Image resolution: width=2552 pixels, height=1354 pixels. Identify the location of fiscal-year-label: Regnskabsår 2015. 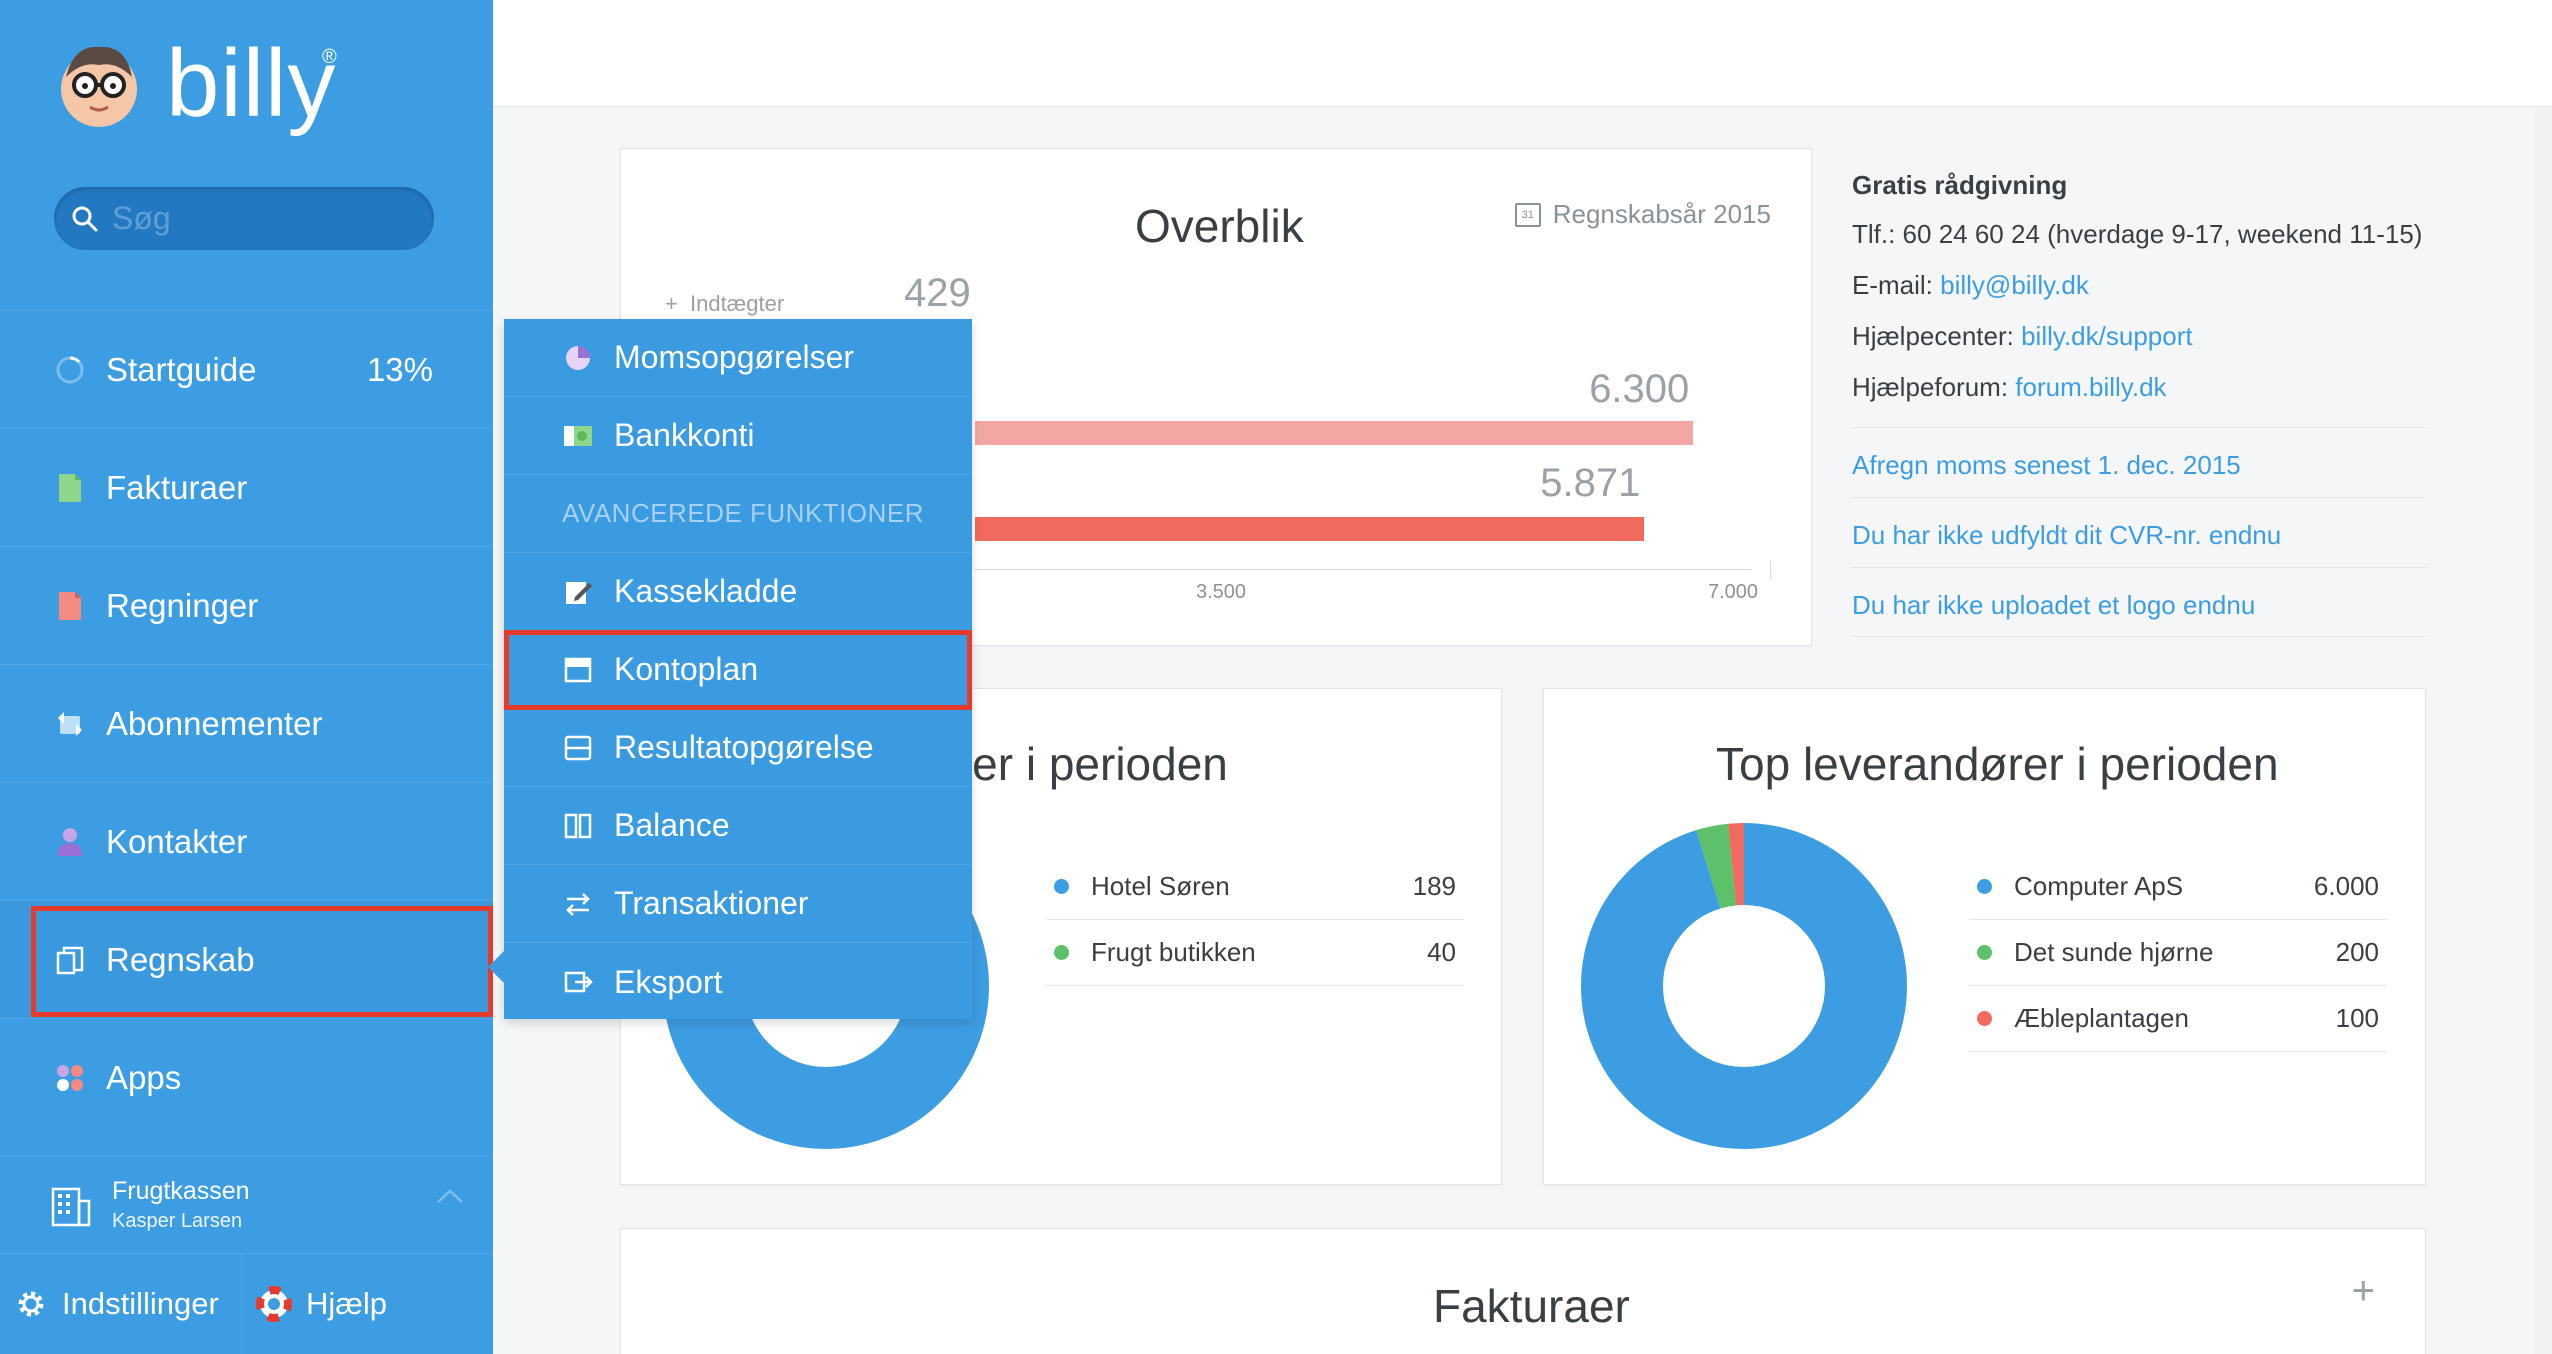
(1661, 214).